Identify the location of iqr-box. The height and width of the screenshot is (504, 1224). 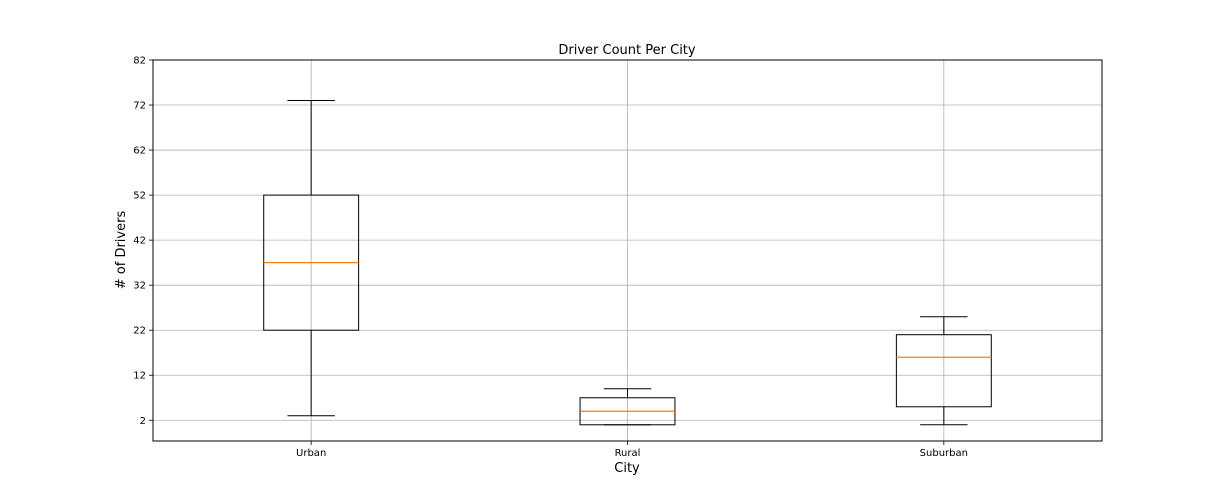
(943, 371).